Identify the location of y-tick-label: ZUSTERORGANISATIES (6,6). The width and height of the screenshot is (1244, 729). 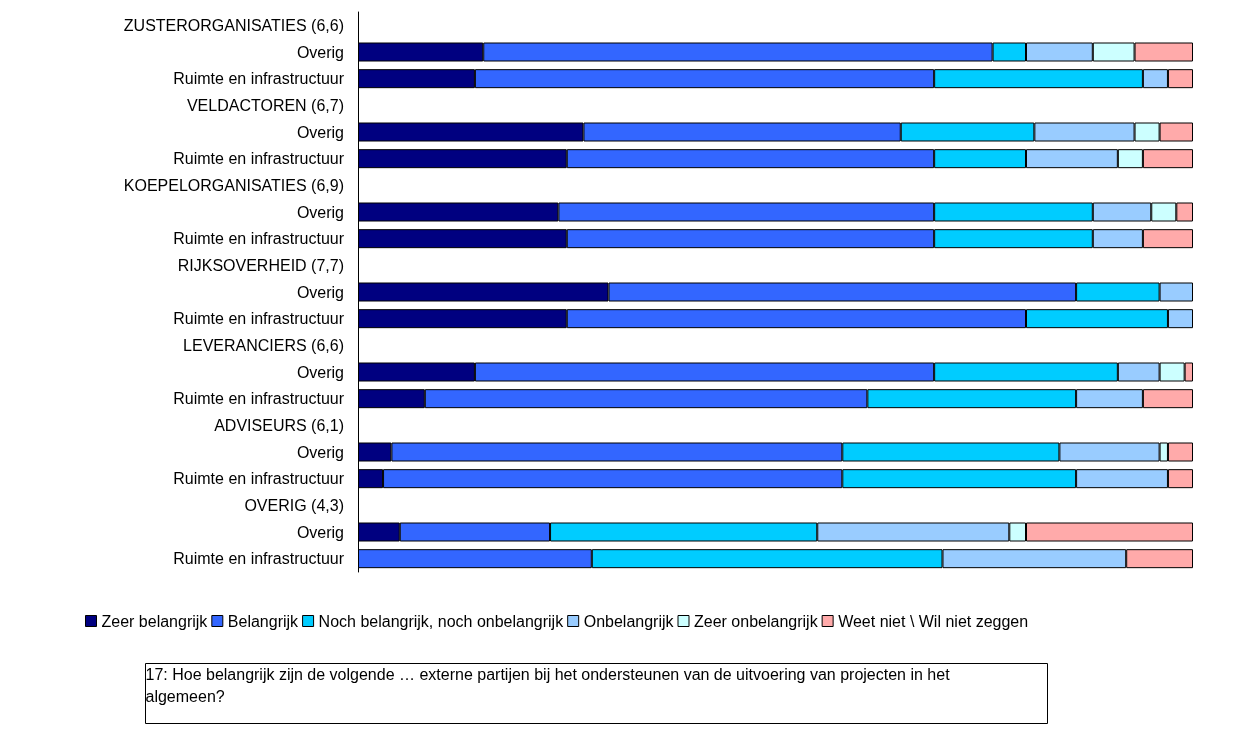
(233, 25).